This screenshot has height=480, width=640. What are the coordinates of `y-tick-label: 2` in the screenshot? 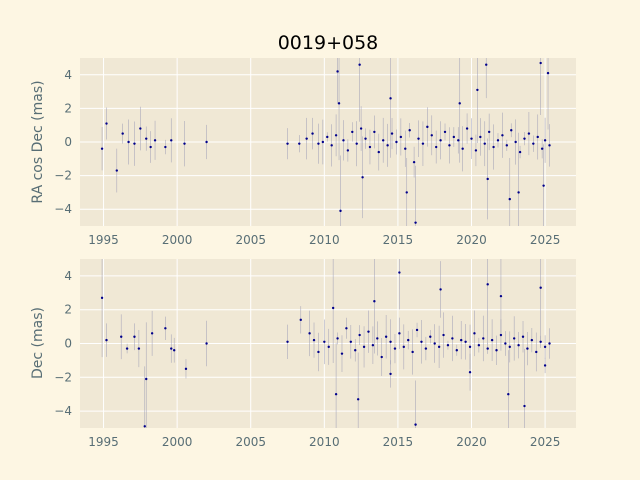 It's located at (68, 310).